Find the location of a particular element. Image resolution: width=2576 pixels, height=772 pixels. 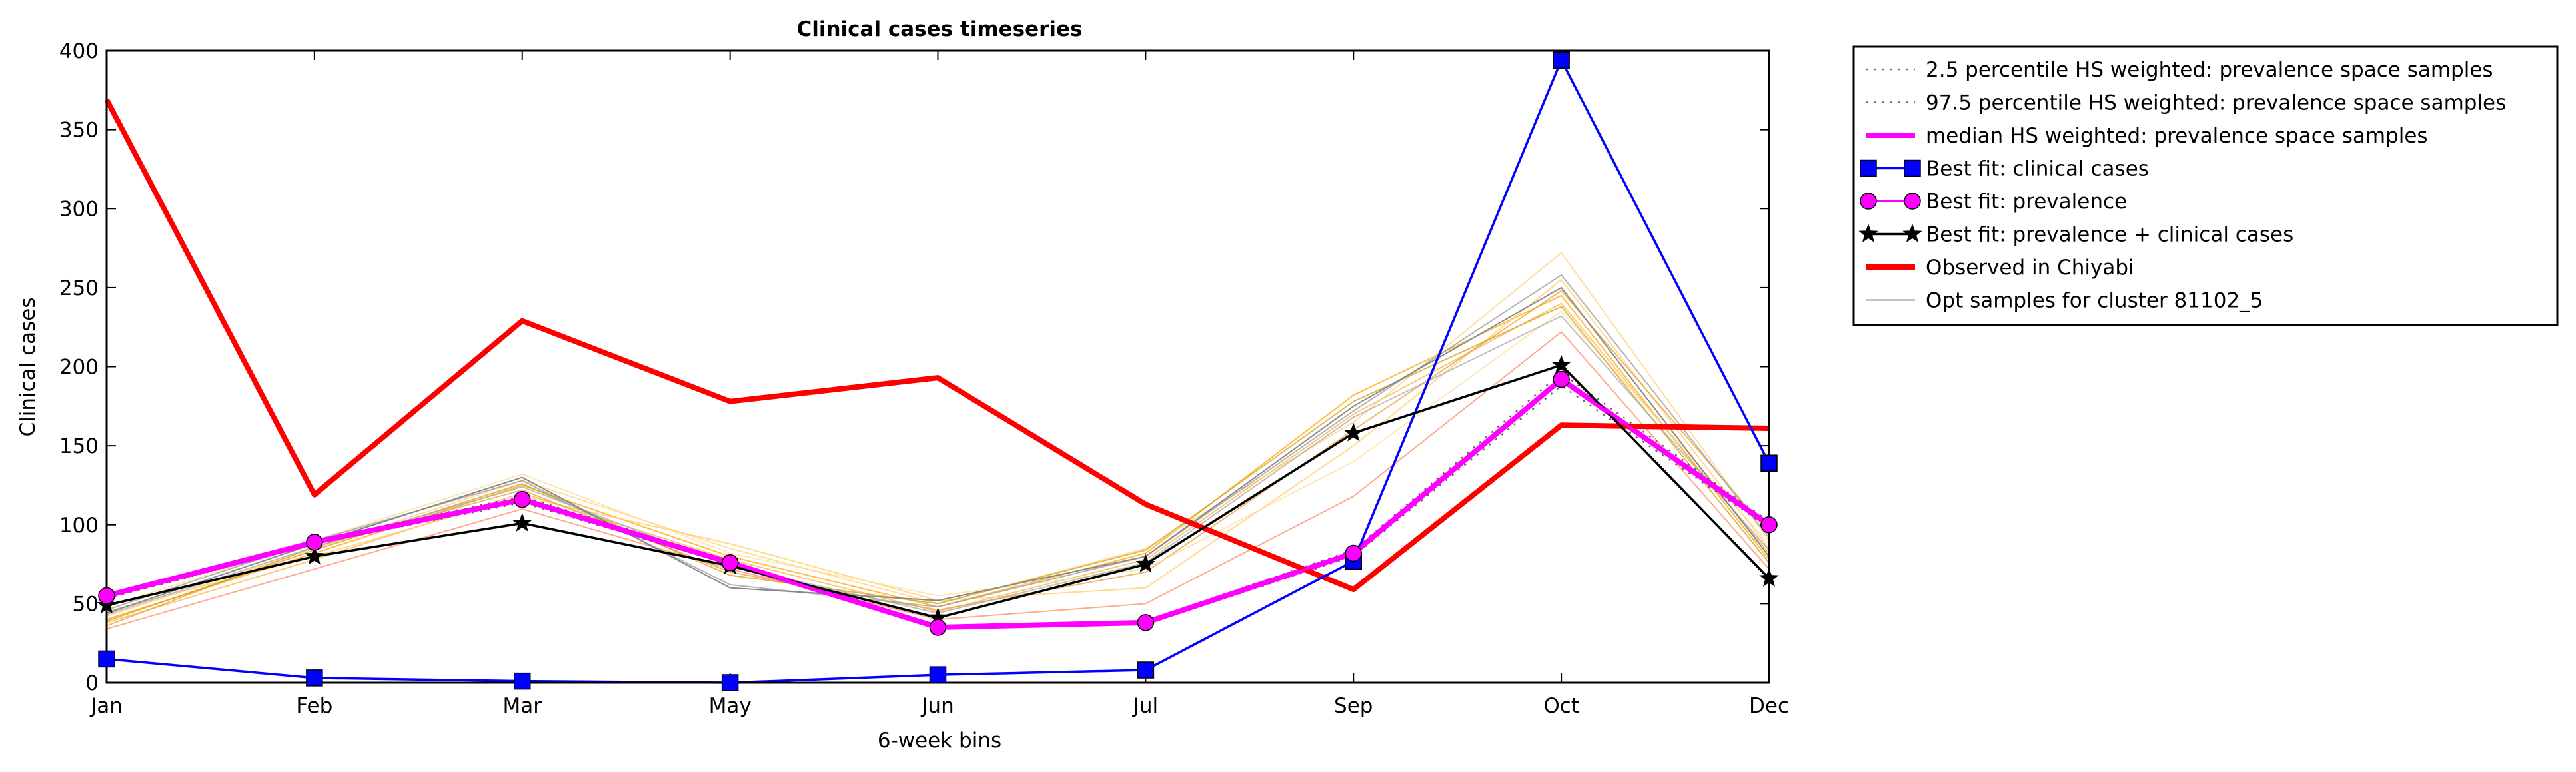

legend-label-8: Opt samples for cluster 81102_5 is located at coordinates (2094, 301).